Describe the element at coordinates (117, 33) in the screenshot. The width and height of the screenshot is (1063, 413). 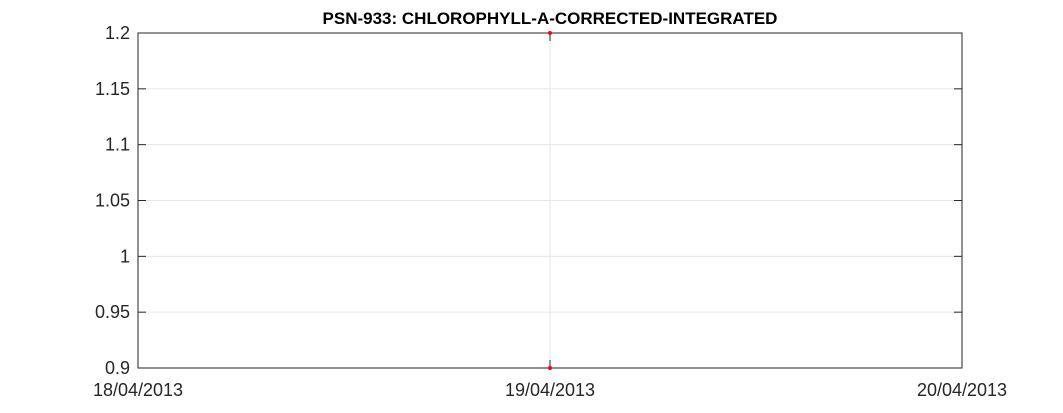
I see `y-tick-label: 1.2` at that location.